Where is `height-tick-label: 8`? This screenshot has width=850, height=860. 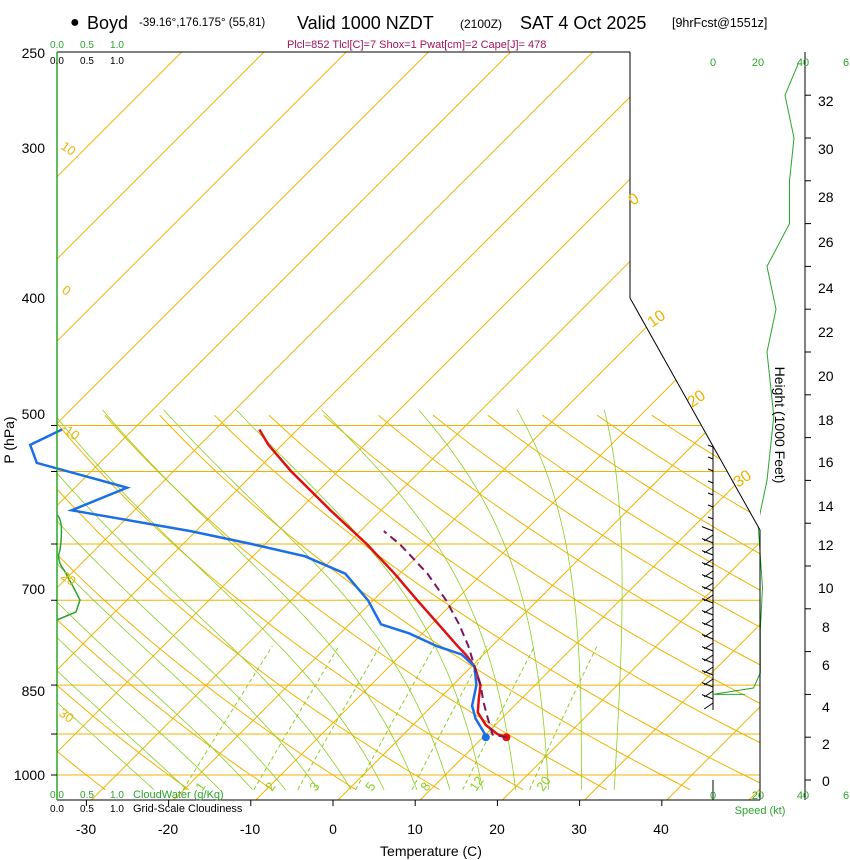 height-tick-label: 8 is located at coordinates (826, 627).